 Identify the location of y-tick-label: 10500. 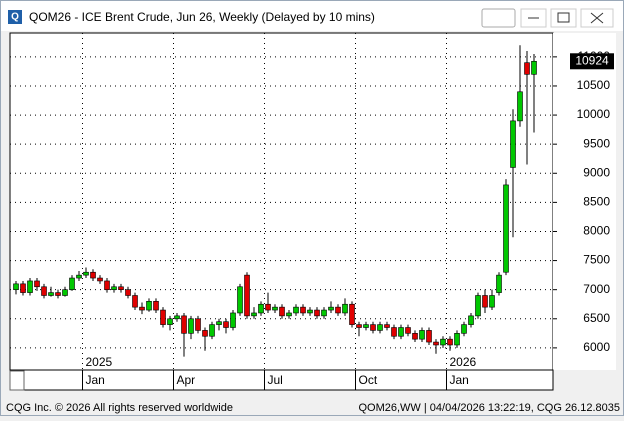
(594, 85).